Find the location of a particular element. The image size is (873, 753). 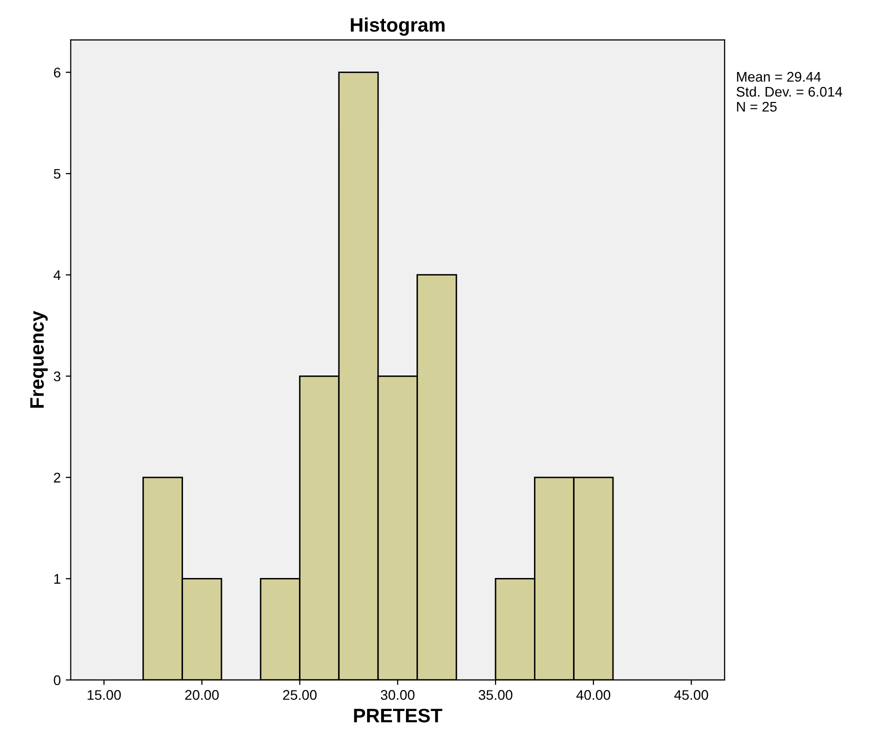

x-tick-label: 15.00 is located at coordinates (104, 695).